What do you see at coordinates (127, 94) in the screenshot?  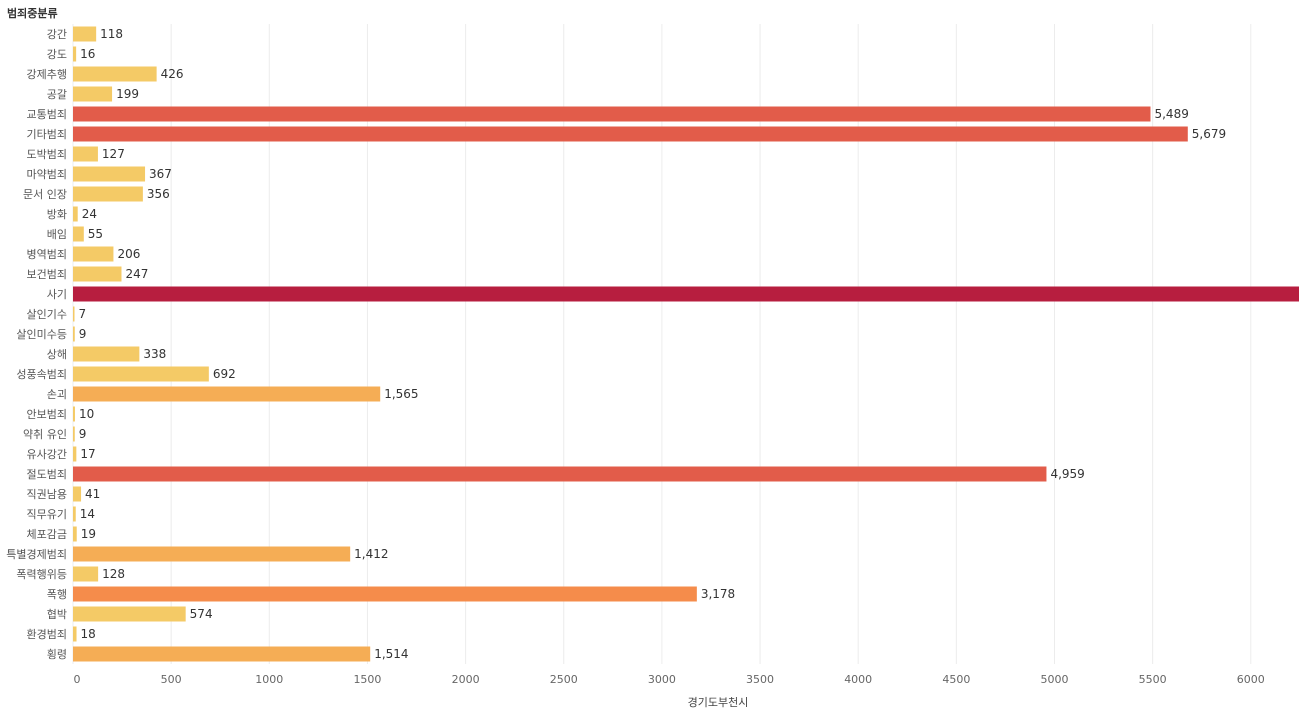 I see `value-label: 199` at bounding box center [127, 94].